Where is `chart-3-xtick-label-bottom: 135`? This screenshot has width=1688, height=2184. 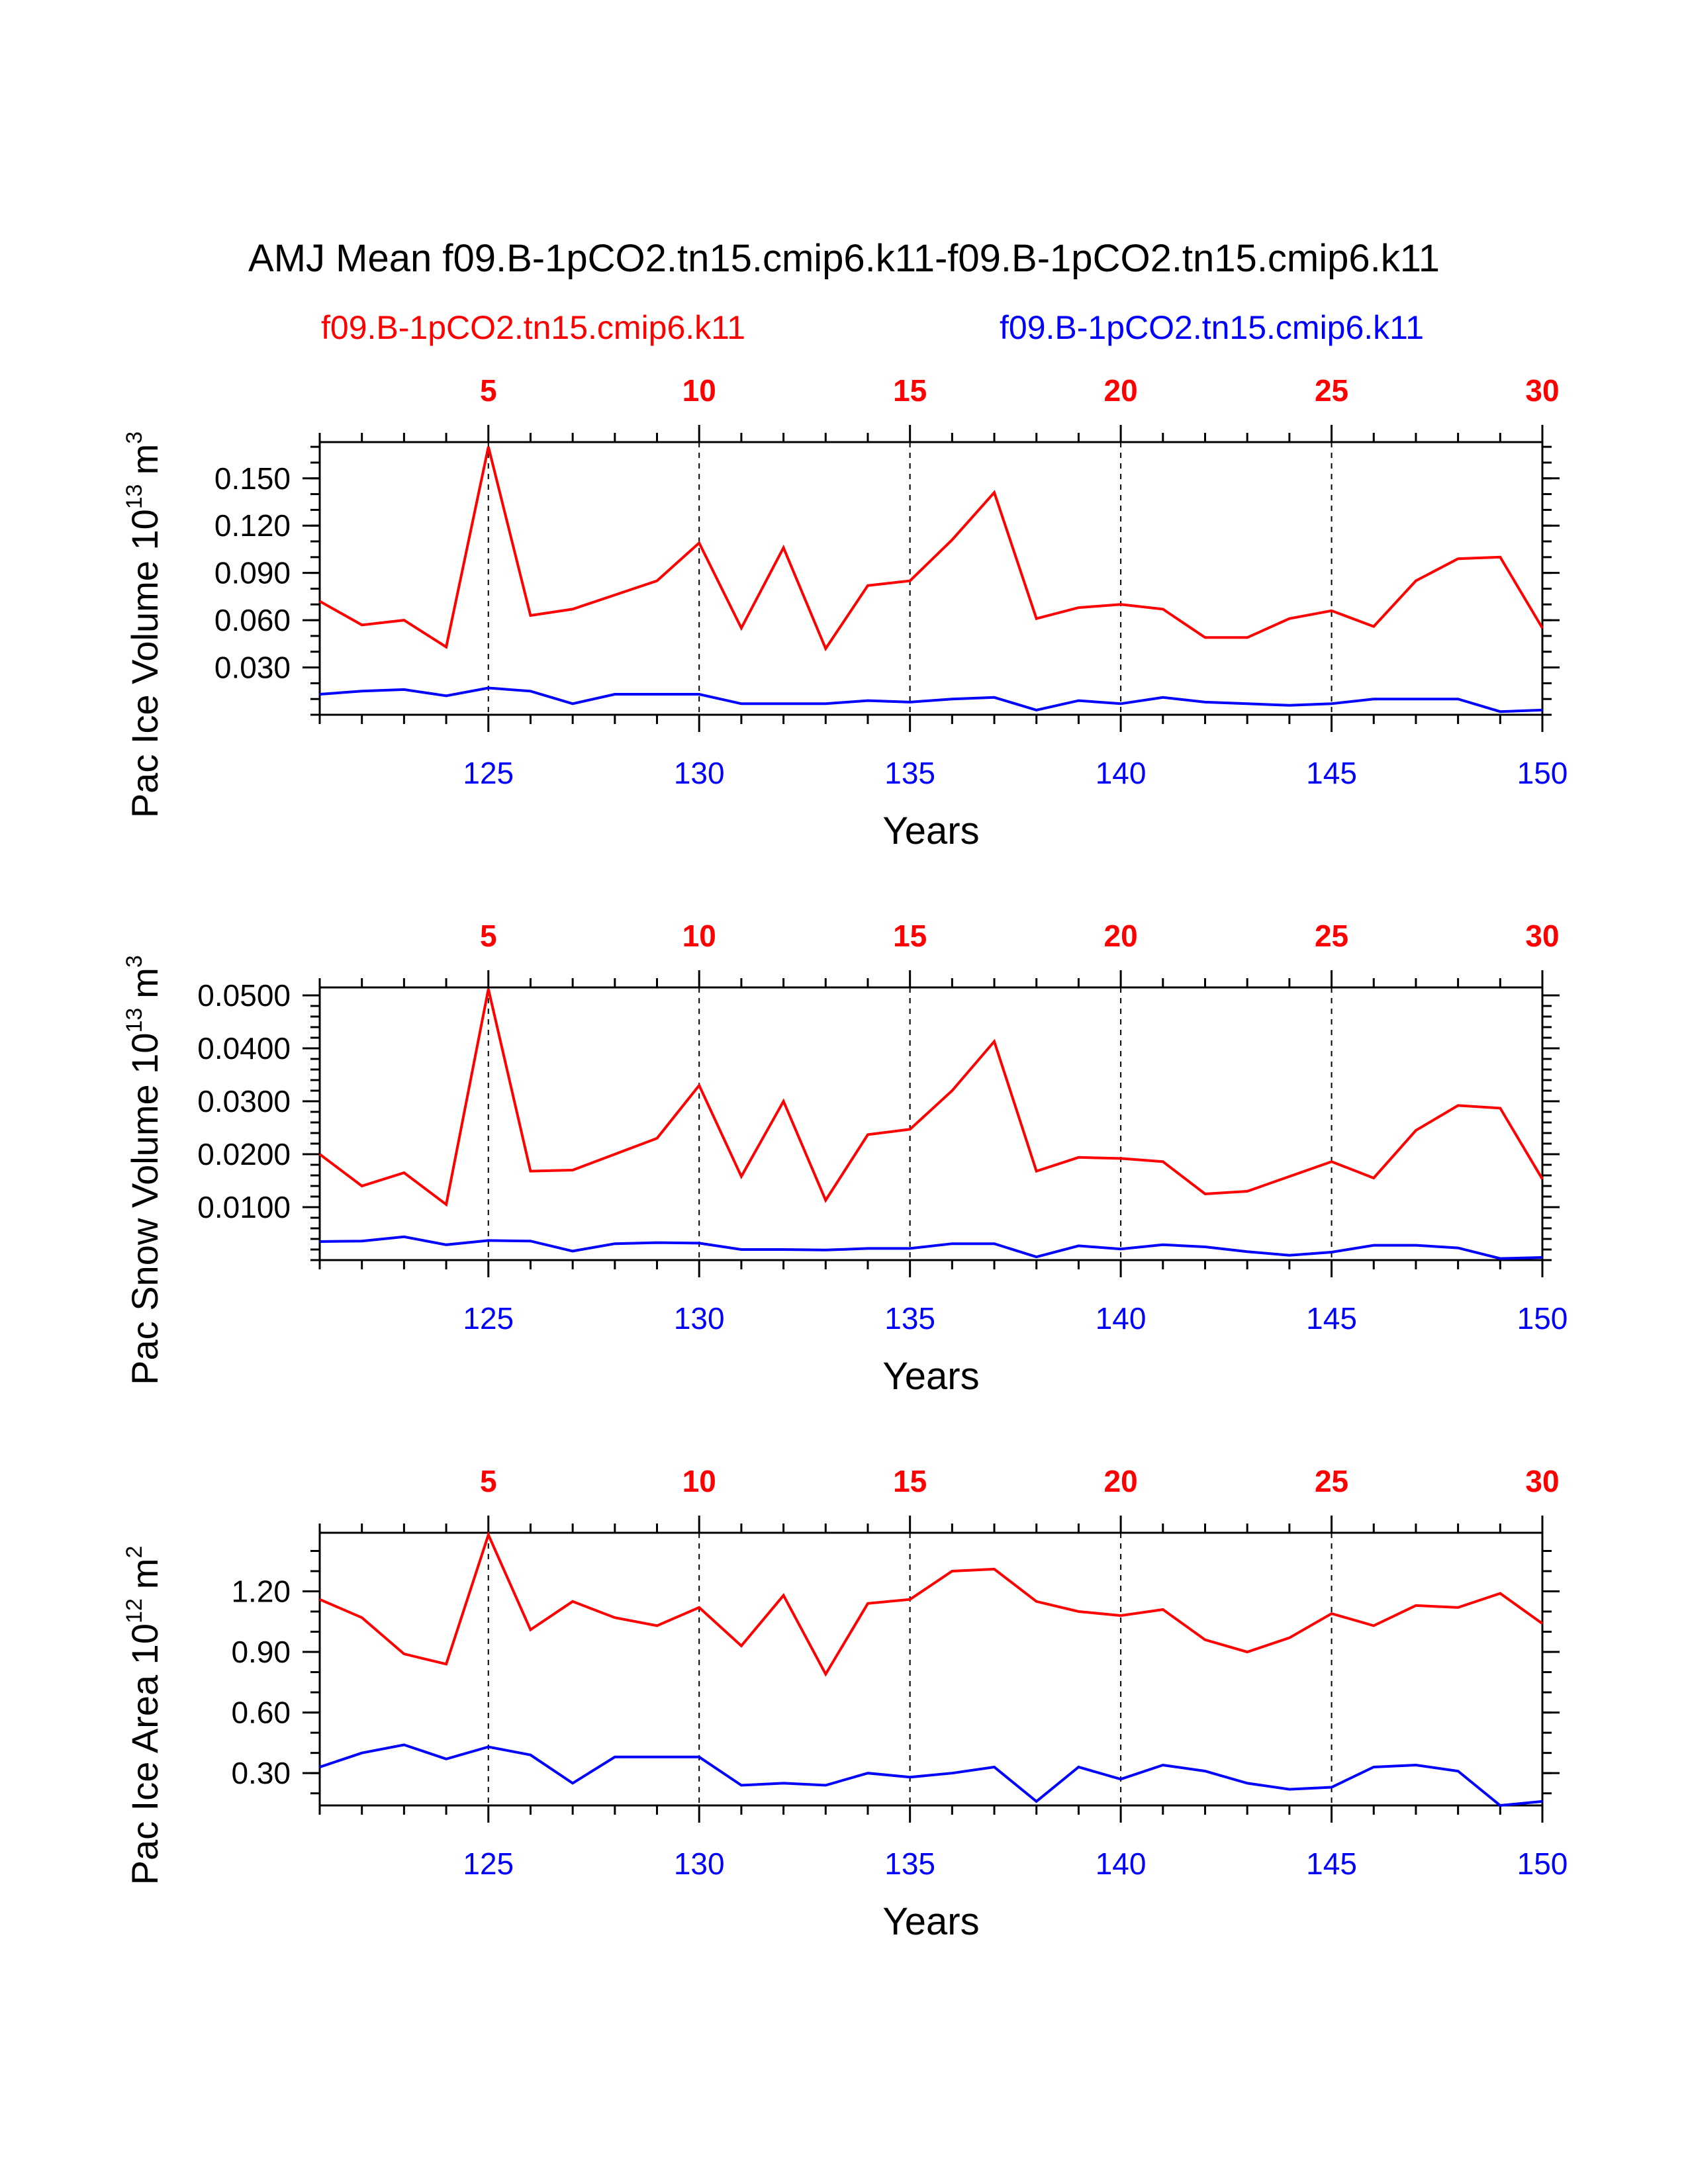 chart-3-xtick-label-bottom: 135 is located at coordinates (909, 1863).